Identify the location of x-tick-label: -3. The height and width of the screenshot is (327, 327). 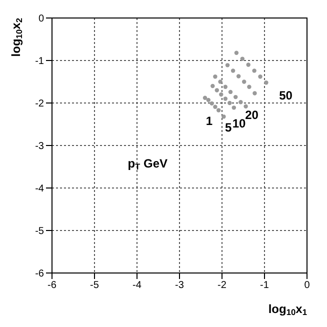
(179, 286).